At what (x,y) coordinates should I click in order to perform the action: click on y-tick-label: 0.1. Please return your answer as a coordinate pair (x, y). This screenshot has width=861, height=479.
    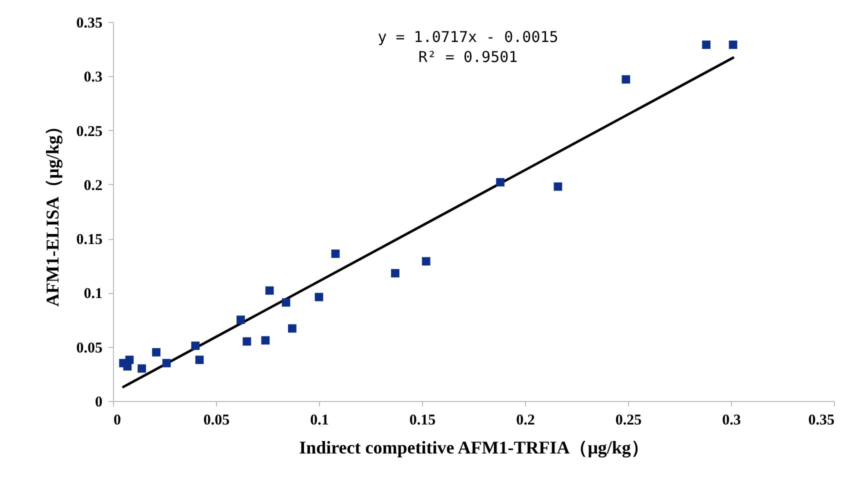
    Looking at the image, I should click on (93, 294).